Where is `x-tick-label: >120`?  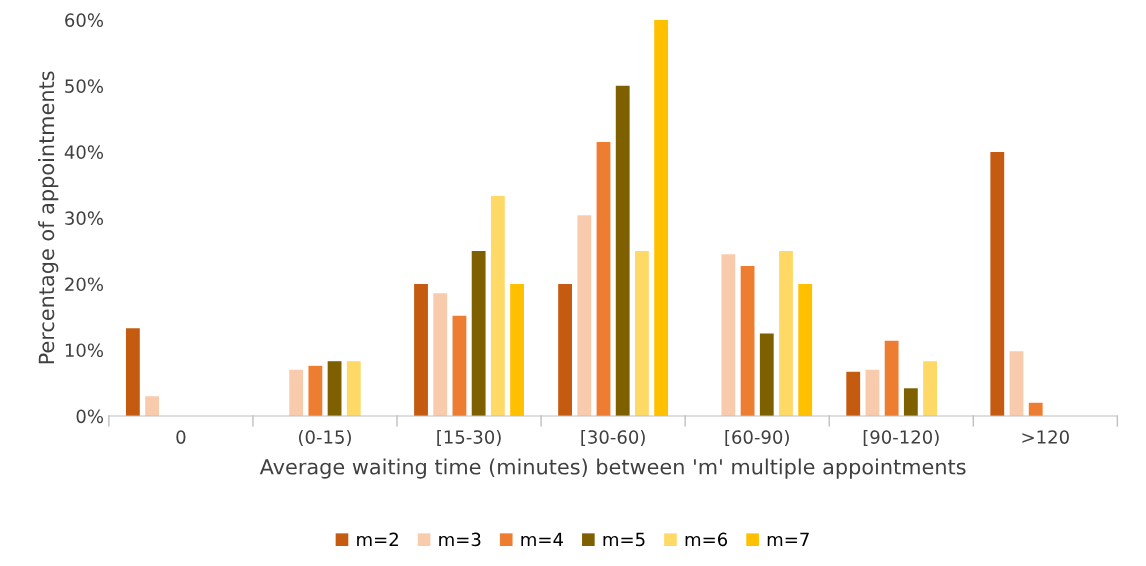
x-tick-label: >120 is located at coordinates (1045, 437).